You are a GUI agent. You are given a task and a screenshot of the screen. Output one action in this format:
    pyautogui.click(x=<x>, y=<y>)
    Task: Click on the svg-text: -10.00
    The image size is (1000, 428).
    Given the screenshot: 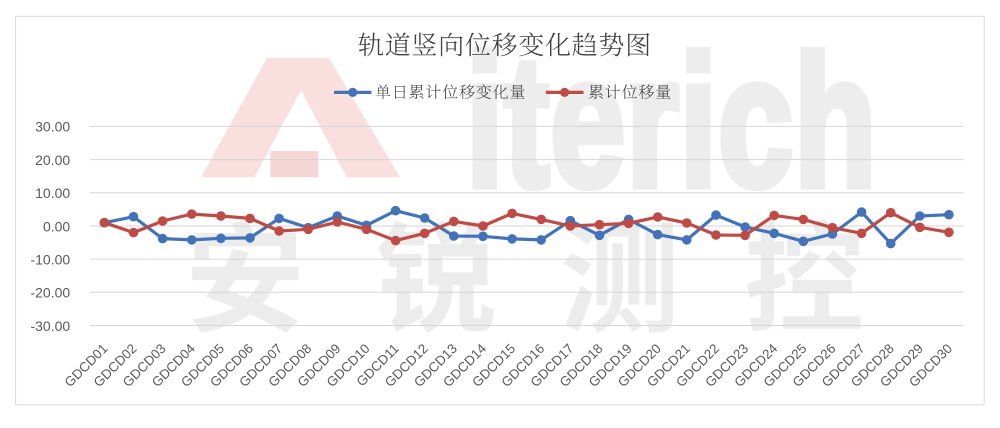 What is the action you would take?
    pyautogui.click(x=50, y=259)
    